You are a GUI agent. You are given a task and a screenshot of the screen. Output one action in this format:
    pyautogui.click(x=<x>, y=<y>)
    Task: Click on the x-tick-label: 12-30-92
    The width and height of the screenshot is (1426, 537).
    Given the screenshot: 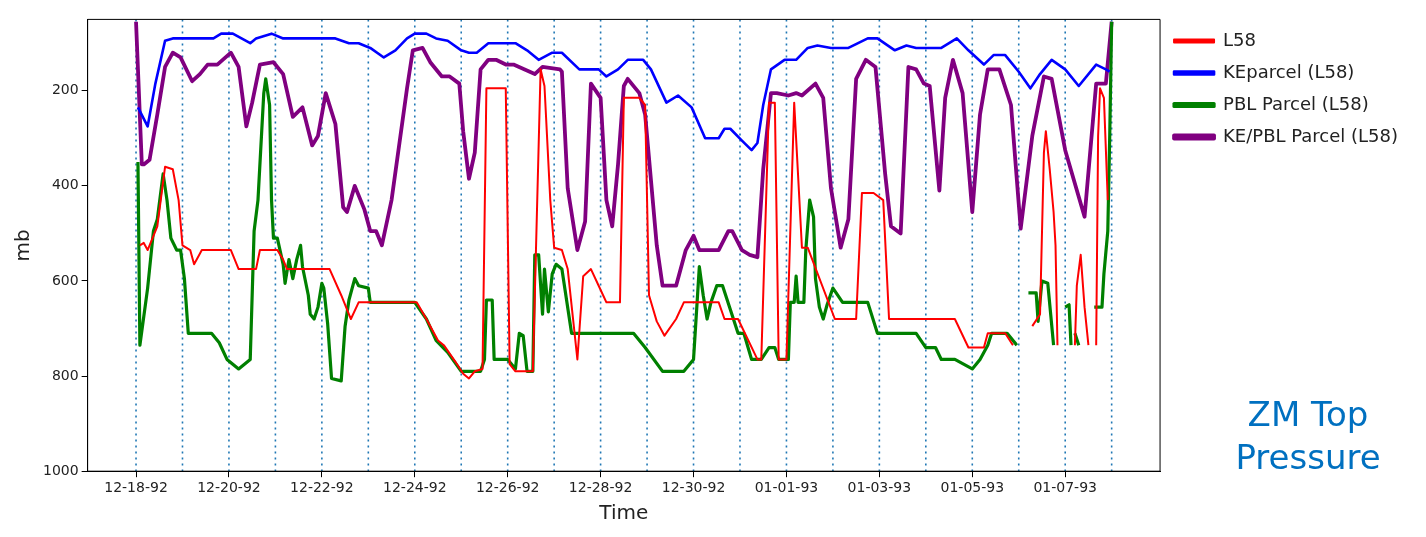 What is the action you would take?
    pyautogui.click(x=693, y=487)
    